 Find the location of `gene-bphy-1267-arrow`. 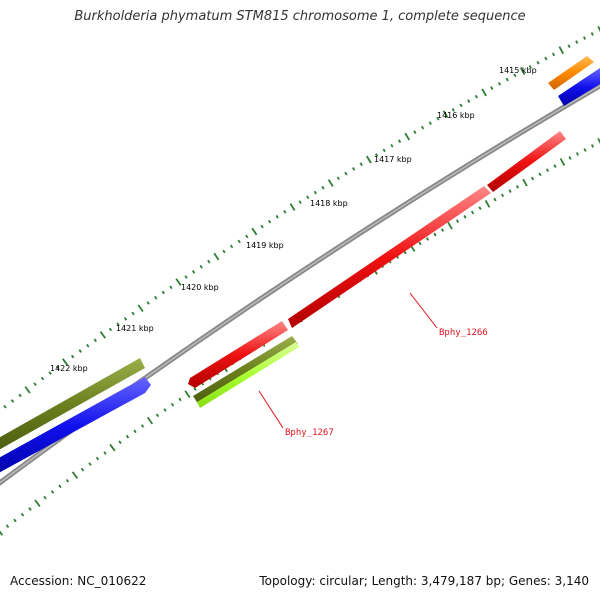

gene-bphy-1267-arrow is located at coordinates (246, 372).